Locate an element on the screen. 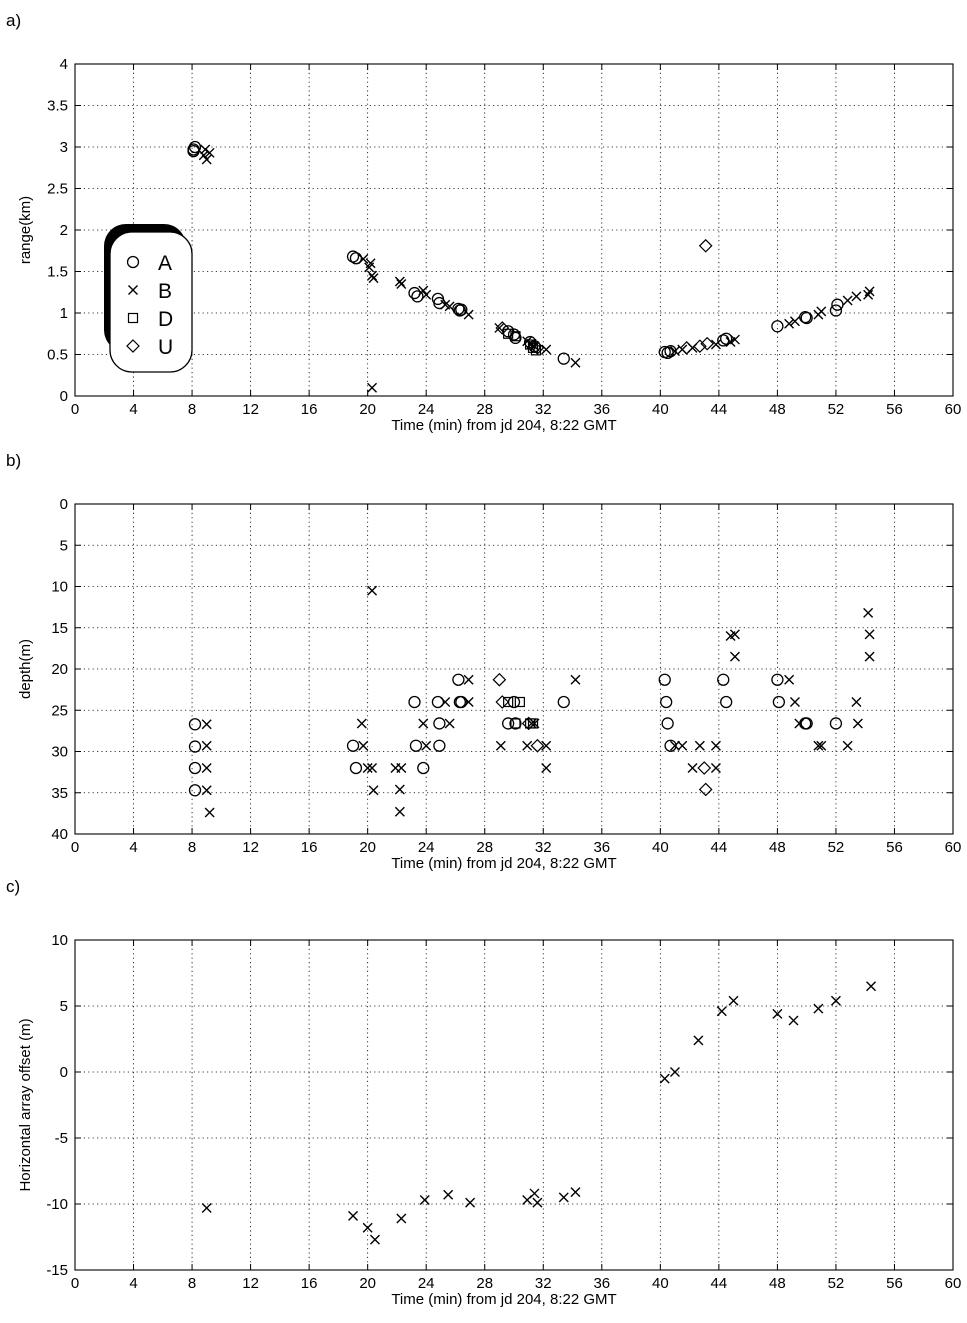  y-tick-label: 3 is located at coordinates (64, 147).